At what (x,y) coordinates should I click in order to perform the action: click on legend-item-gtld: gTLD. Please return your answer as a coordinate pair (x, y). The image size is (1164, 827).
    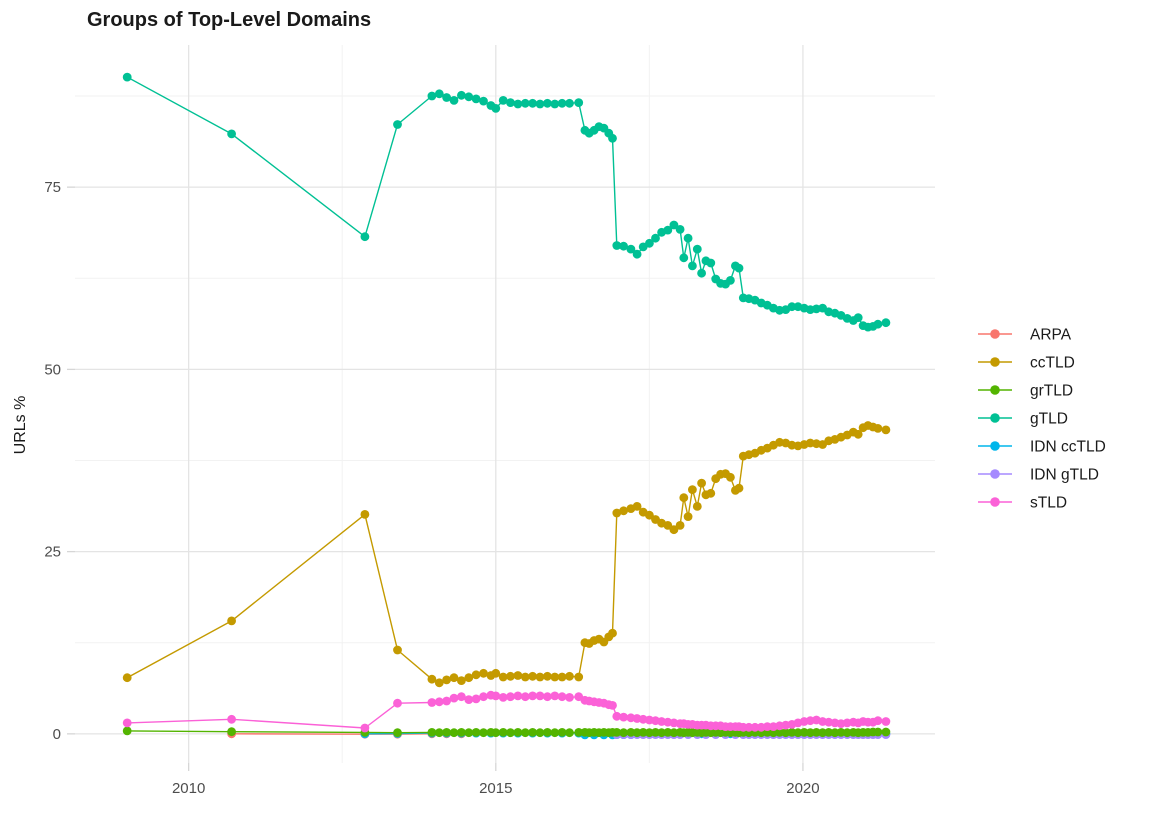
    Looking at the image, I should click on (1023, 419).